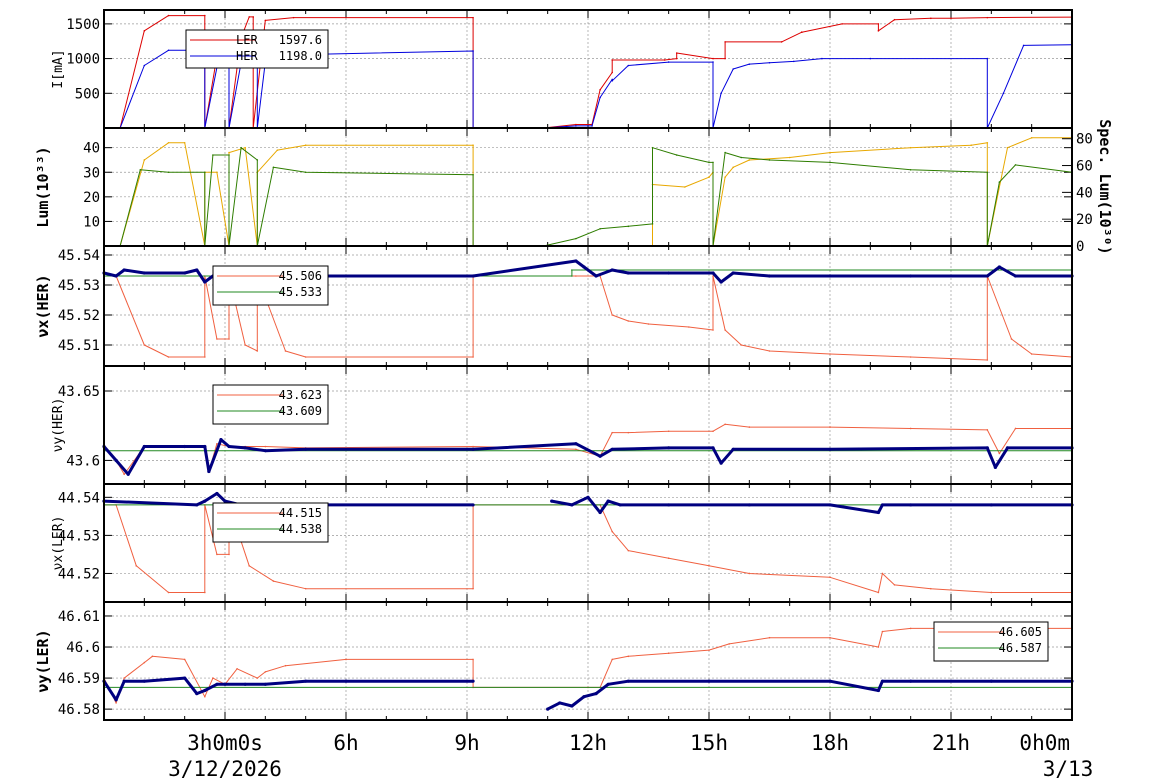 The width and height of the screenshot is (1154, 782). Describe the element at coordinates (1020, 632) in the screenshot. I see `legend-value: 46.605` at that location.